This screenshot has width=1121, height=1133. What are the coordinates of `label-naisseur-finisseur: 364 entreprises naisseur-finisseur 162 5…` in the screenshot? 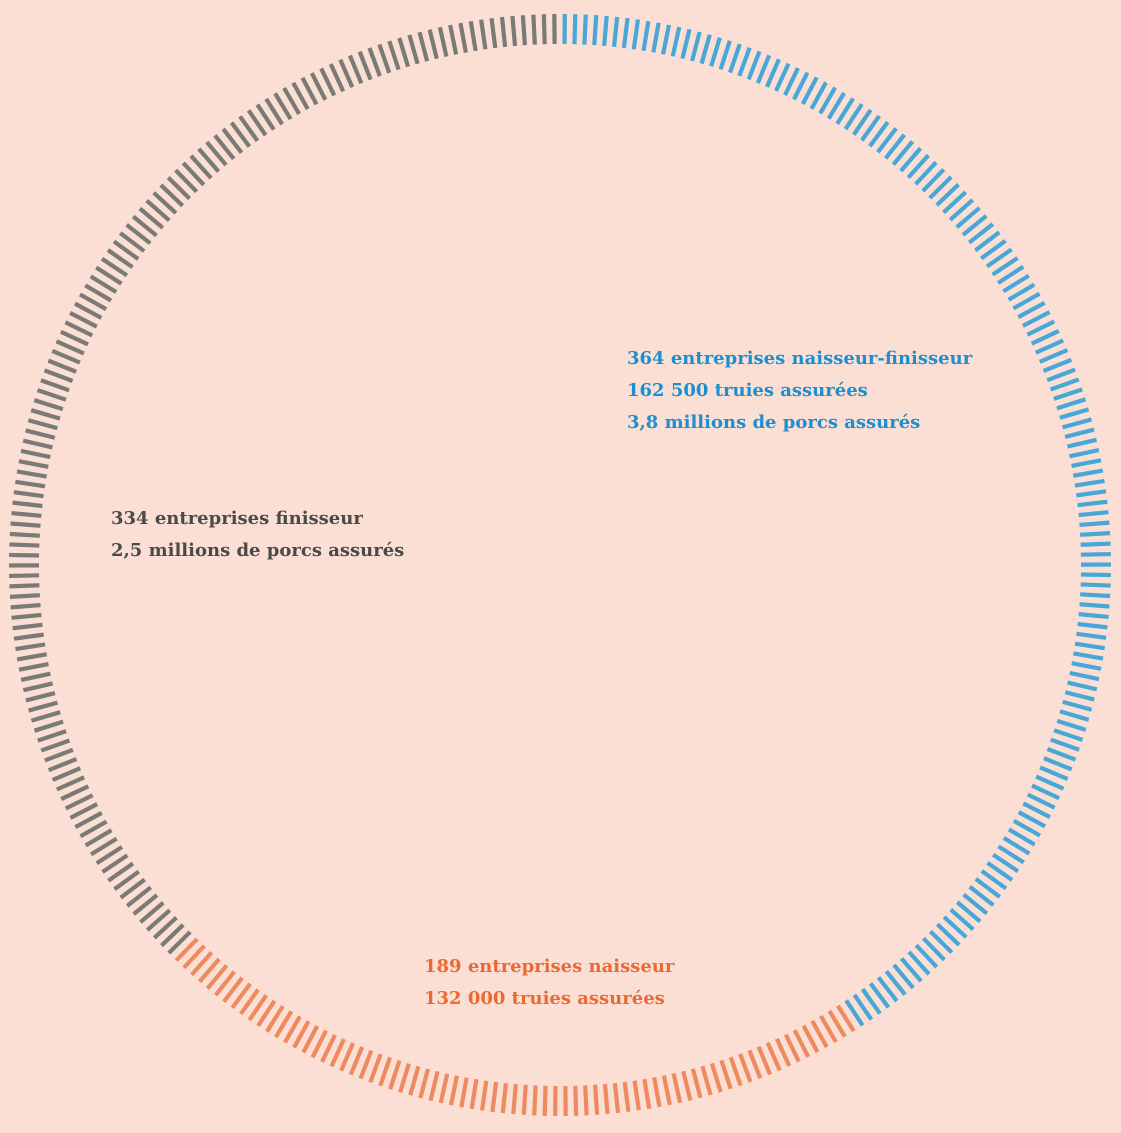 It's located at (799, 391).